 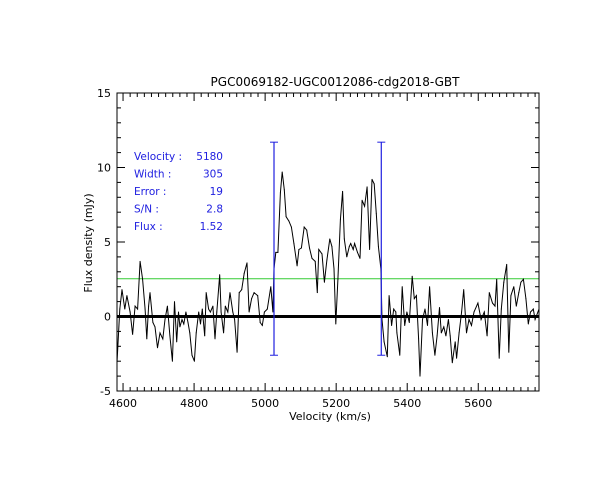 I want to click on annotation-label: S/N :, so click(x=146, y=210).